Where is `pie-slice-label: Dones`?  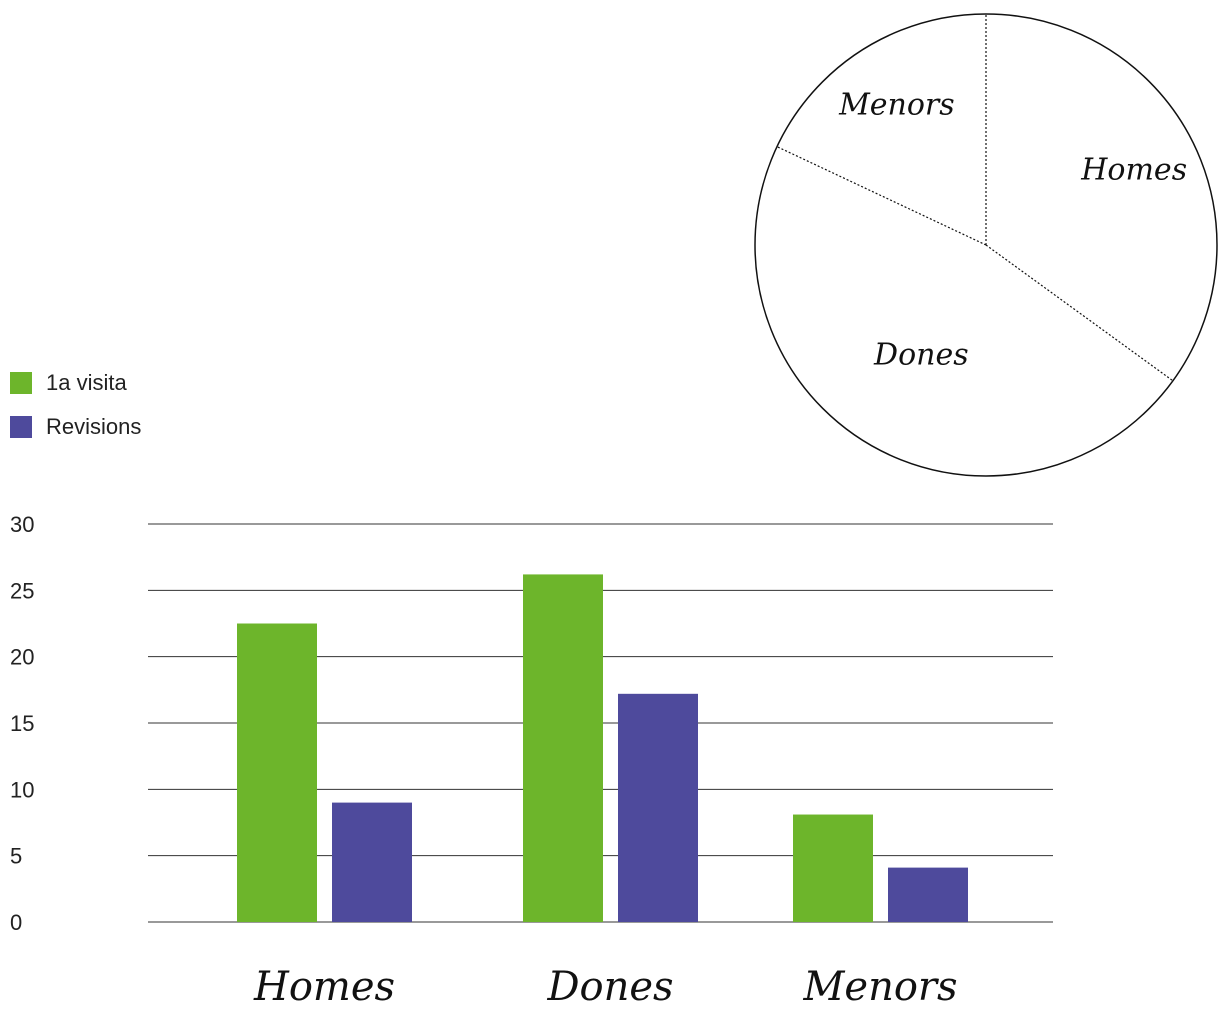
pie-slice-label: Dones is located at coordinates (921, 354).